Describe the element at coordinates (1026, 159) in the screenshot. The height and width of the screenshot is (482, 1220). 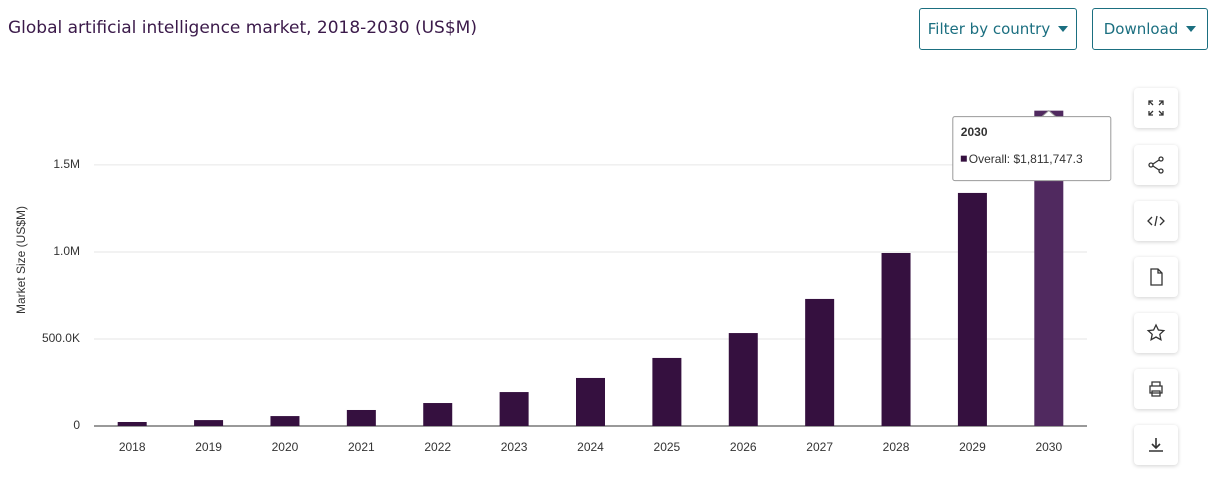
I see `tooltip-value: Overall: $1,811,747.3` at that location.